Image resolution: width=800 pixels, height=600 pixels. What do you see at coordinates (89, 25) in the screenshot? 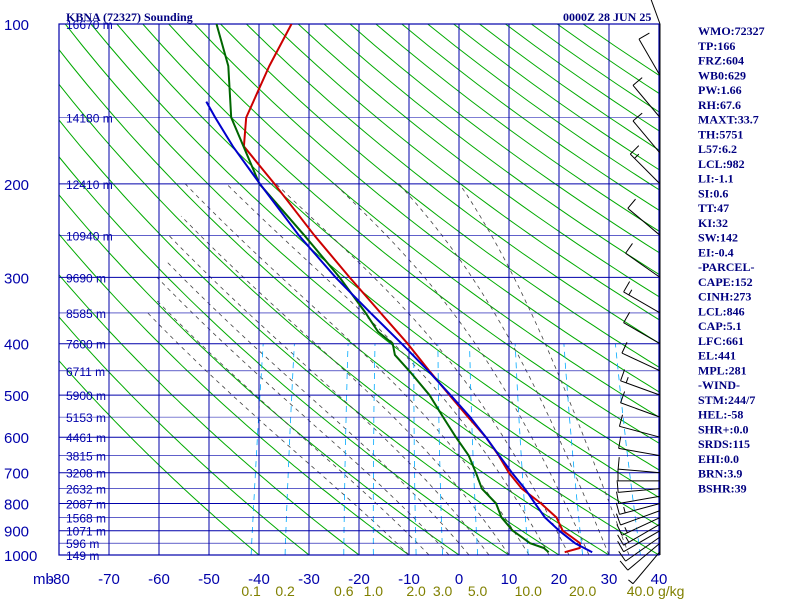
I see `height-label: 16670 m` at bounding box center [89, 25].